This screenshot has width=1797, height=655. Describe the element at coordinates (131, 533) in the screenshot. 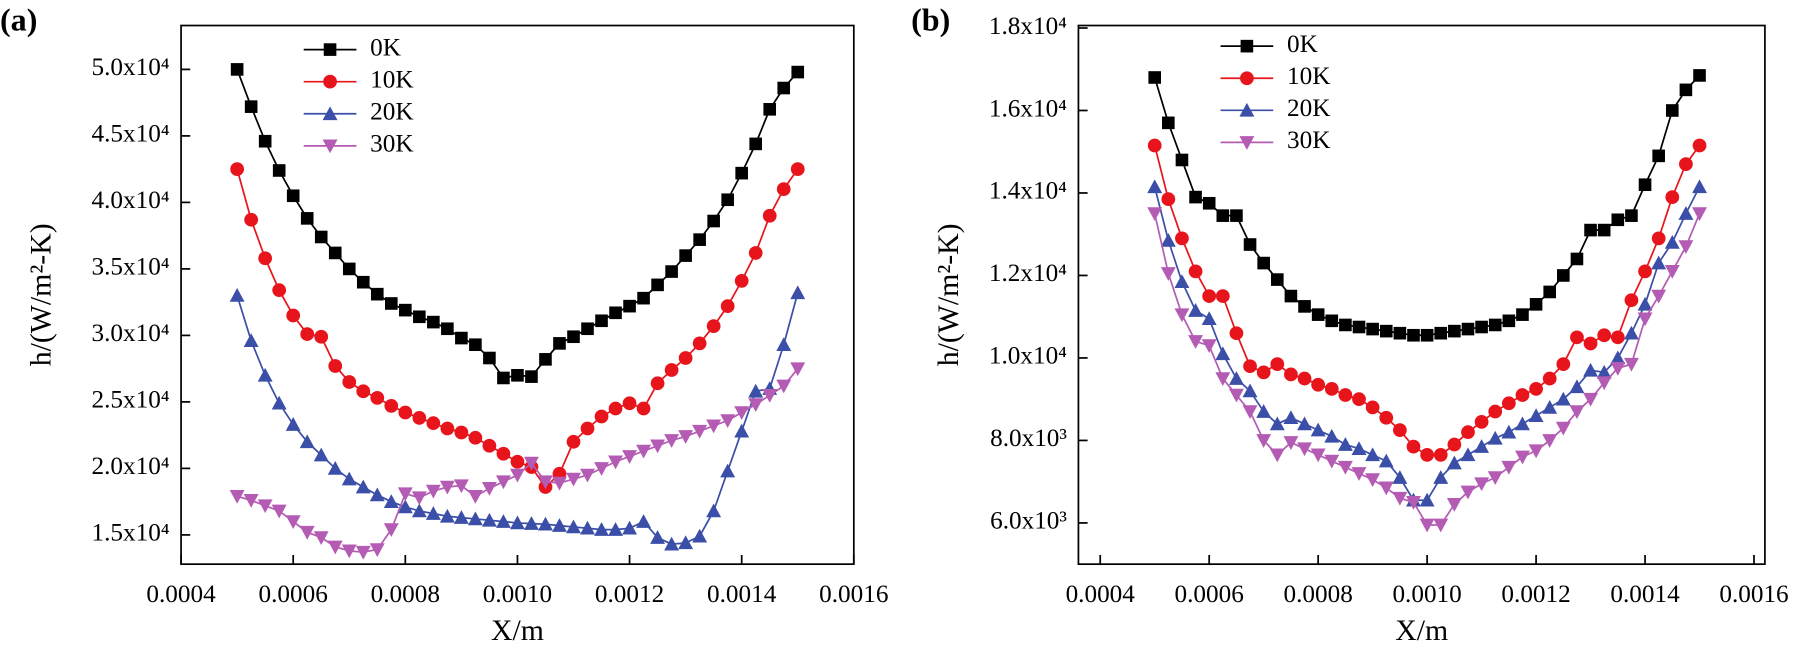

I see `y-tick-label: 1.5x10⁴` at that location.